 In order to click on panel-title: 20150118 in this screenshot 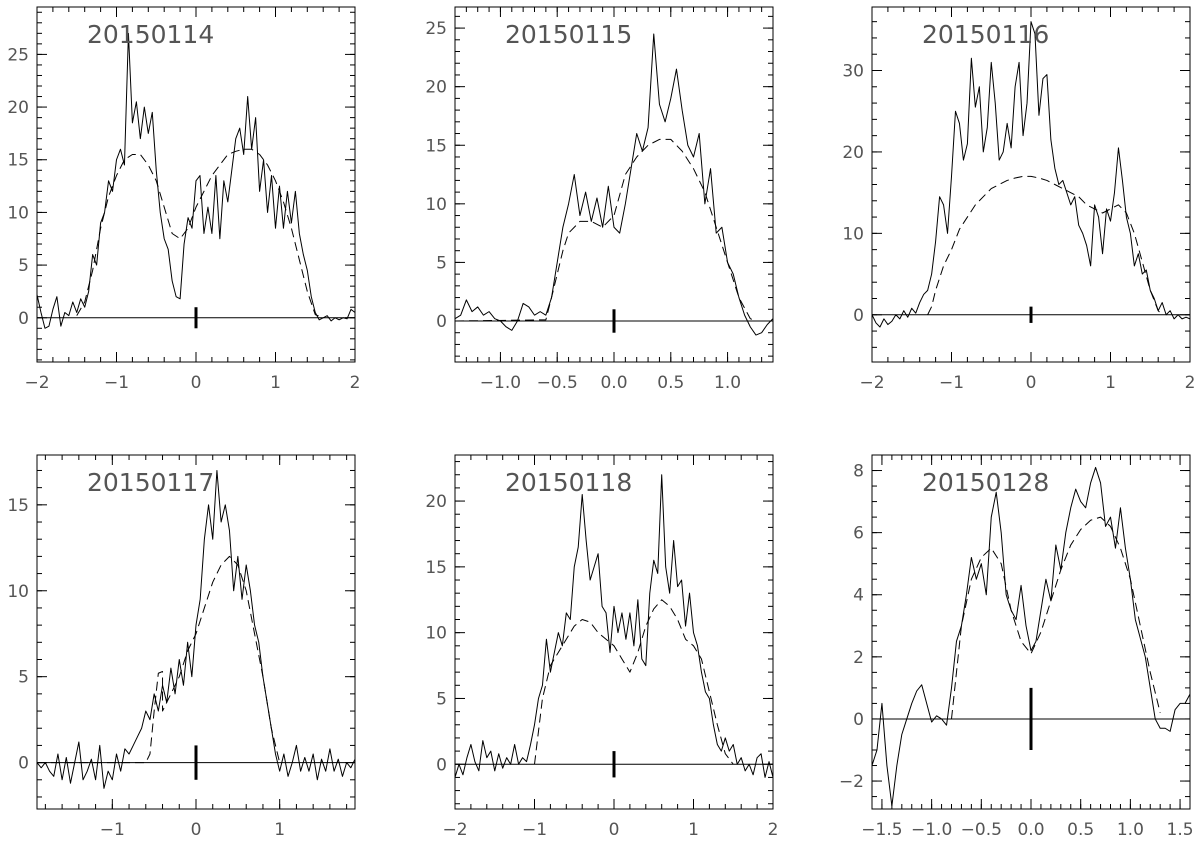, I will do `click(568, 482)`.